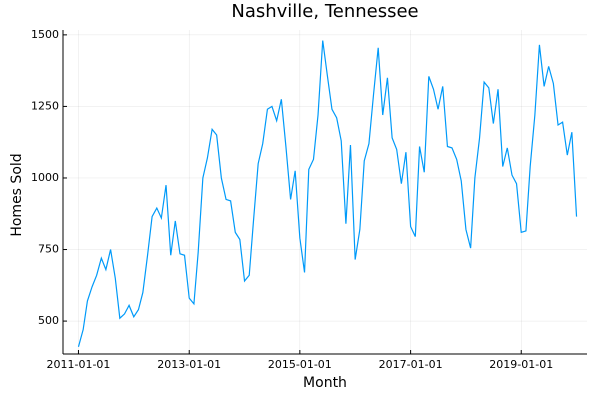 The height and width of the screenshot is (400, 600). Describe the element at coordinates (48, 249) in the screenshot. I see `y-tick-label: 750` at that location.